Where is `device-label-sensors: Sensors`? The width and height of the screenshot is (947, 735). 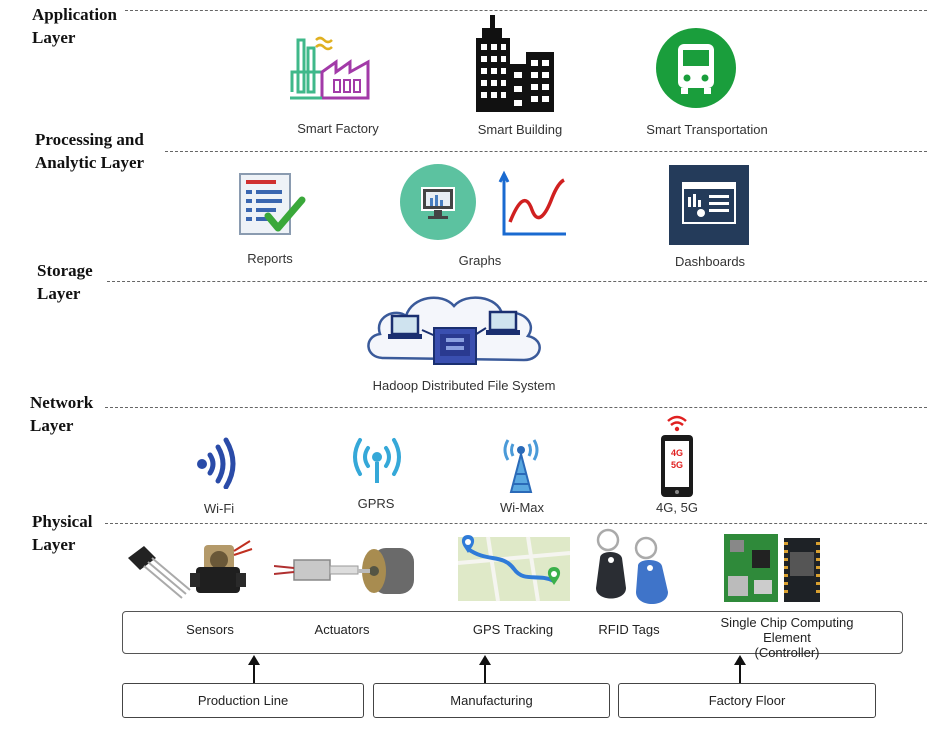 device-label-sensors: Sensors is located at coordinates (210, 629).